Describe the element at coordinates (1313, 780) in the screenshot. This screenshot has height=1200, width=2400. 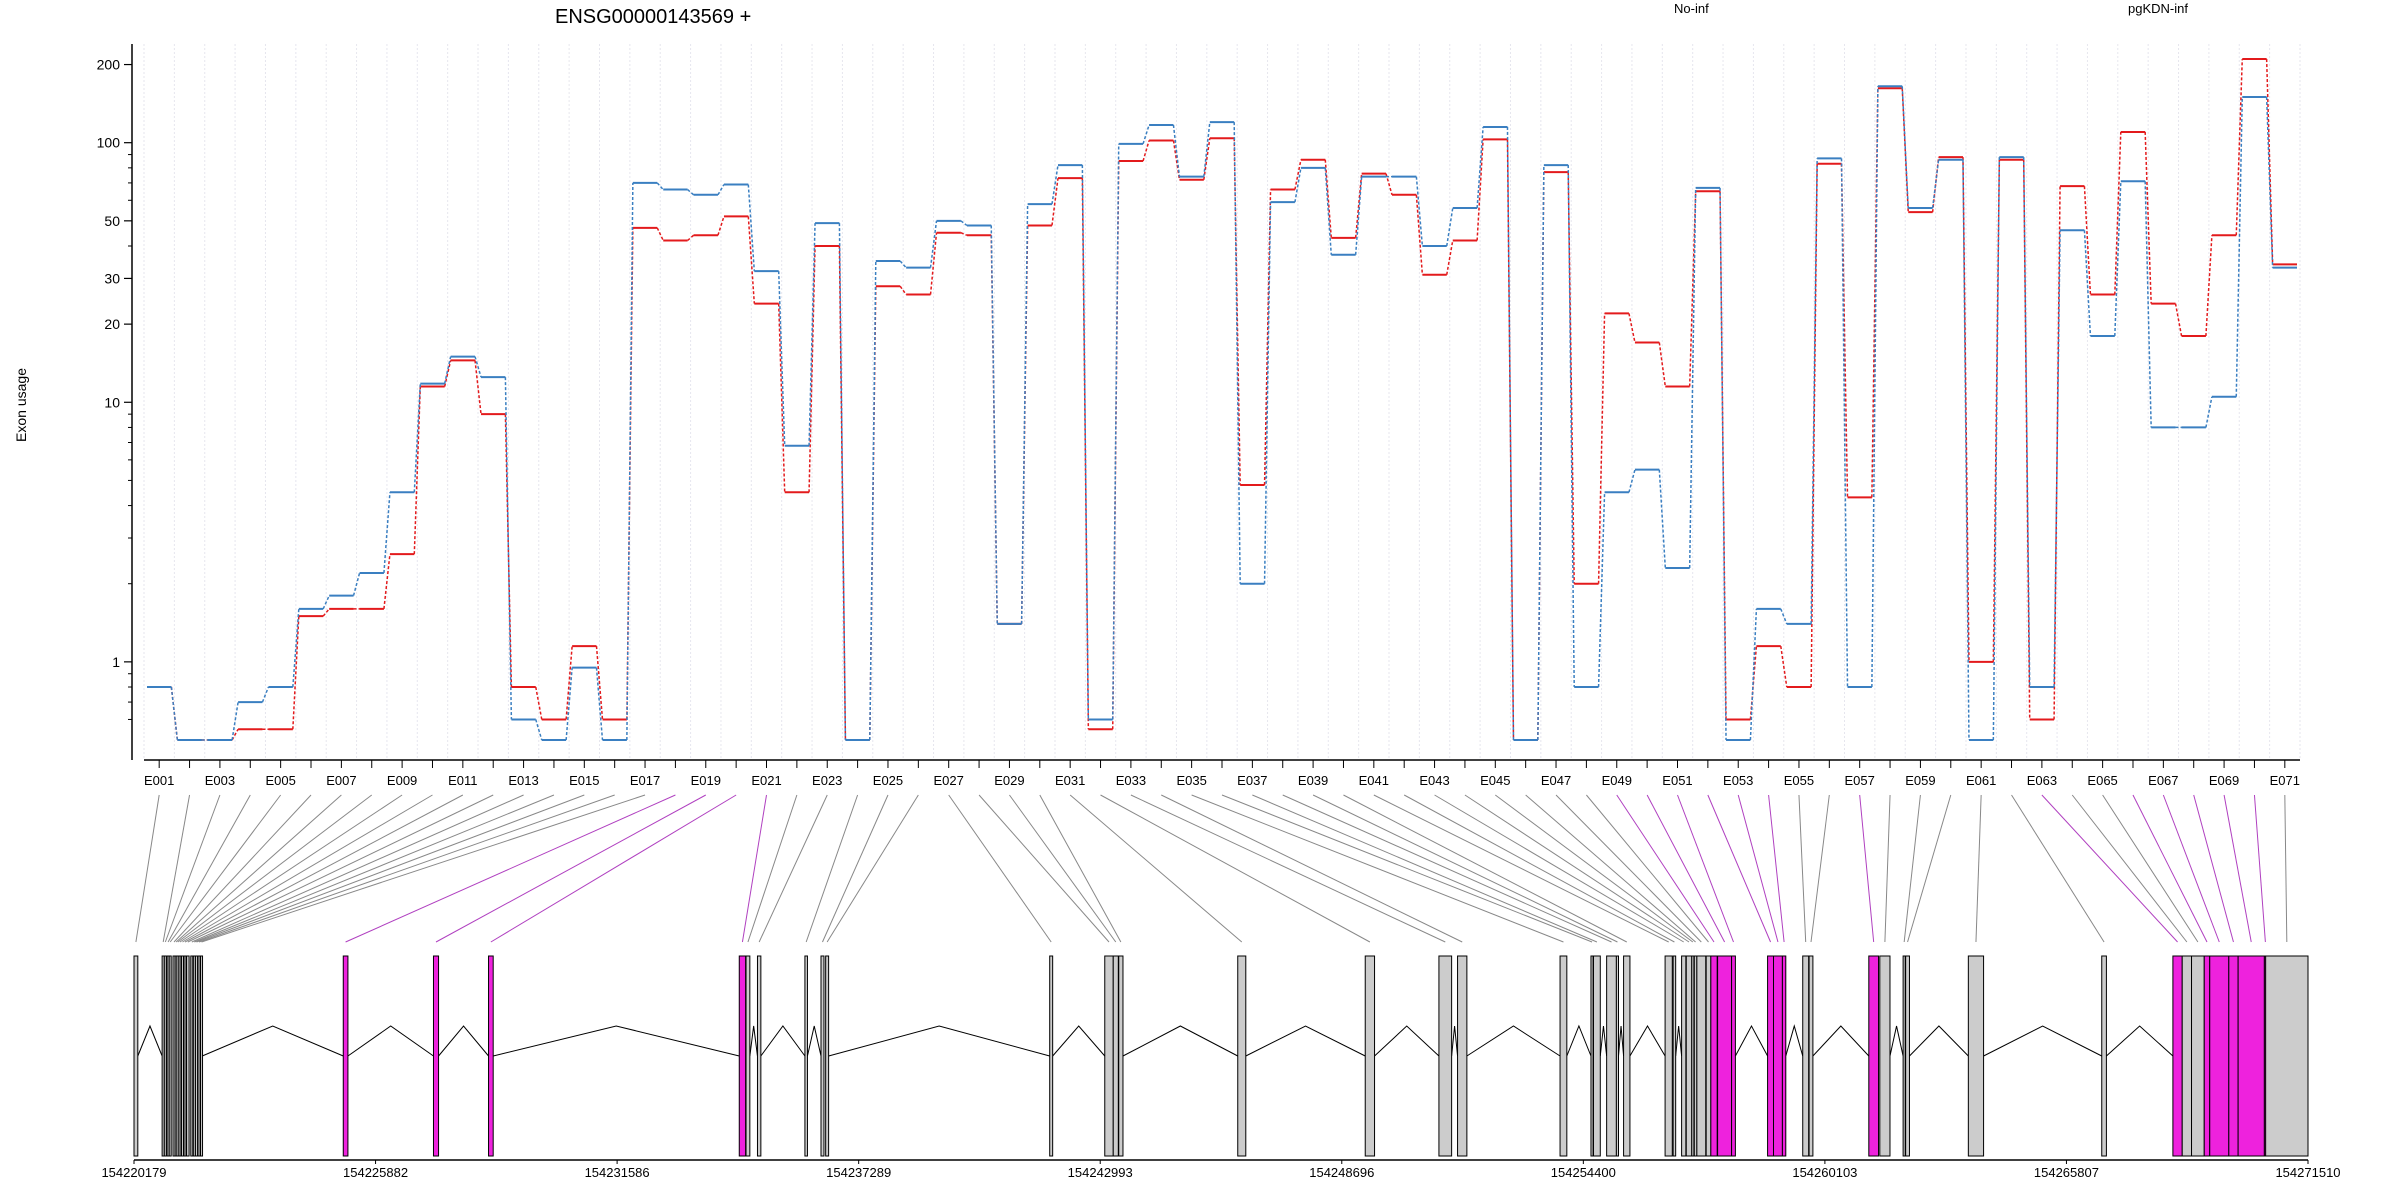
I see `x-tick-label: E039` at that location.